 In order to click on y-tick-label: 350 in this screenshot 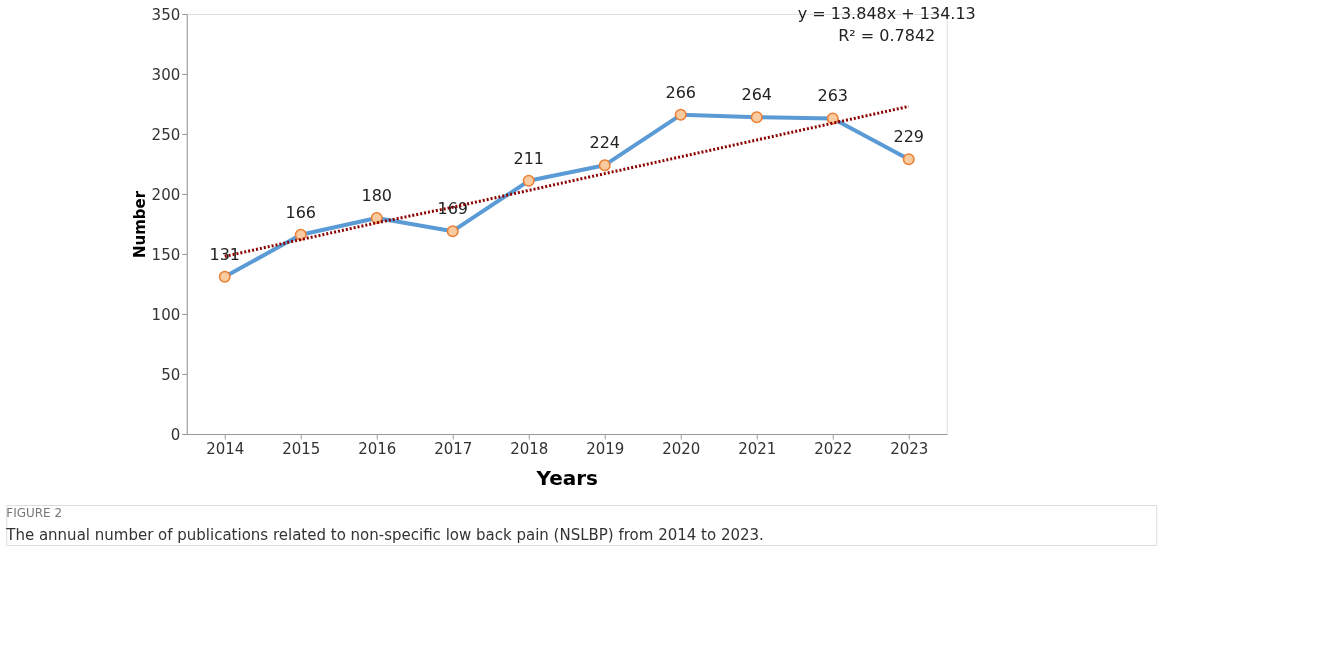, I will do `click(166, 14)`.